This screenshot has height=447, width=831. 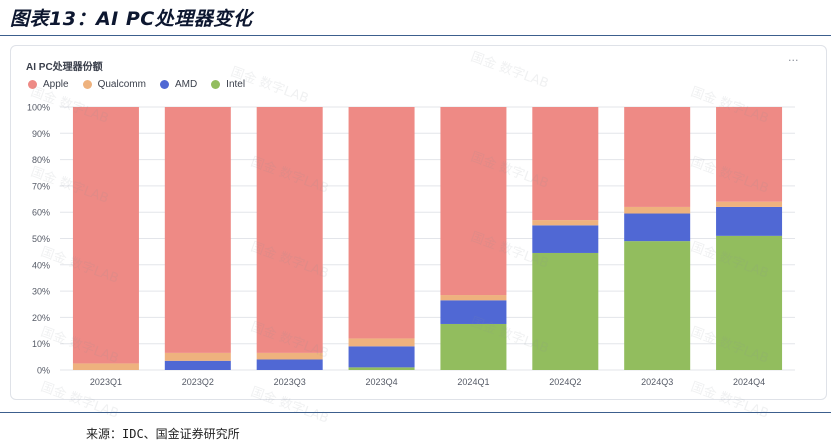 I want to click on y-tick-label: 10%, so click(x=41, y=344).